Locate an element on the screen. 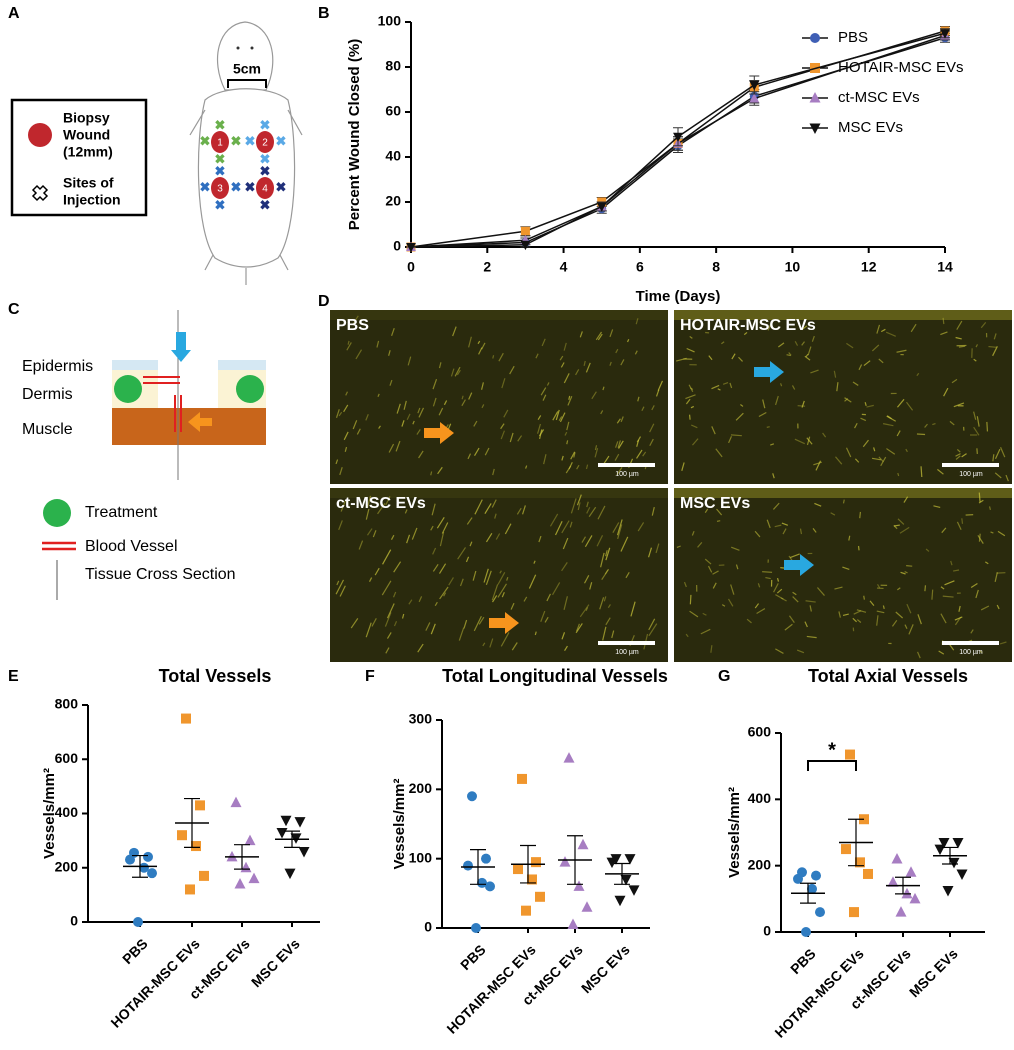 This screenshot has height=1050, width=1014. panel-letter: A is located at coordinates (14, 13).